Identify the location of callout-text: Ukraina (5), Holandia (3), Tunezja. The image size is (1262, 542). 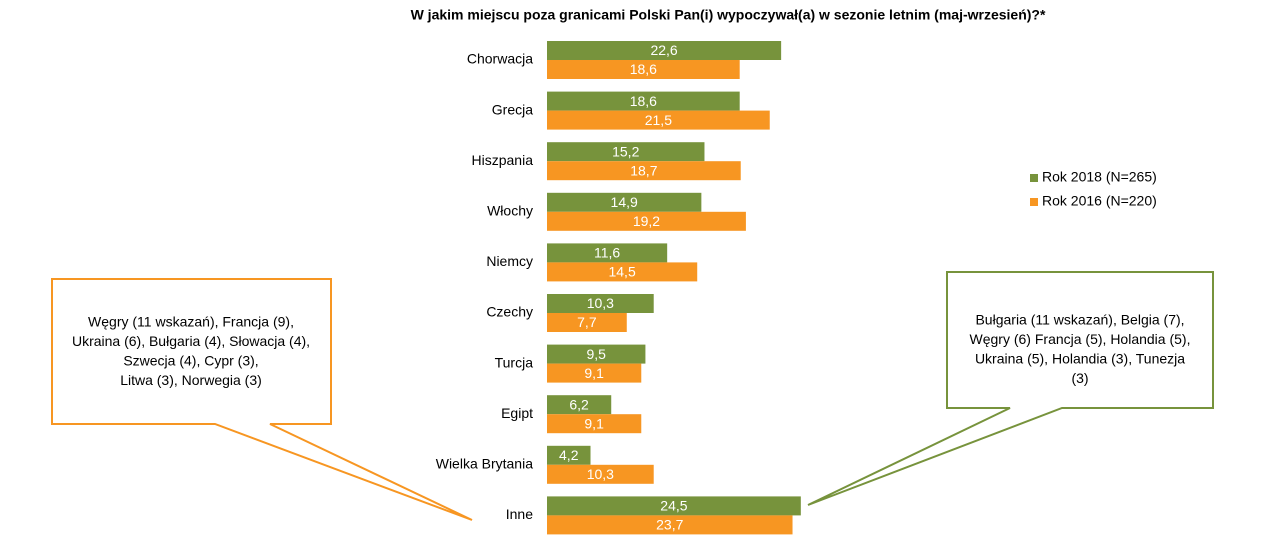
(1080, 359).